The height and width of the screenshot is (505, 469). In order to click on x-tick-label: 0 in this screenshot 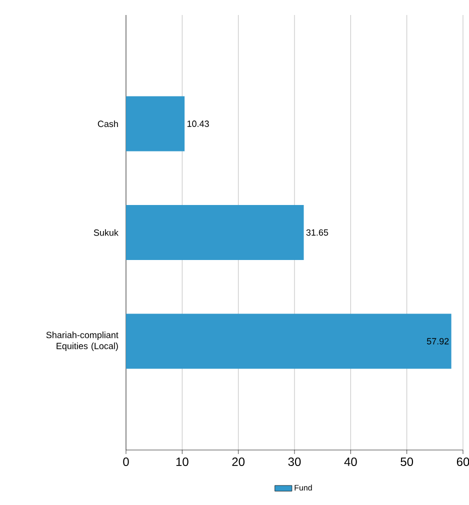, I will do `click(126, 462)`.